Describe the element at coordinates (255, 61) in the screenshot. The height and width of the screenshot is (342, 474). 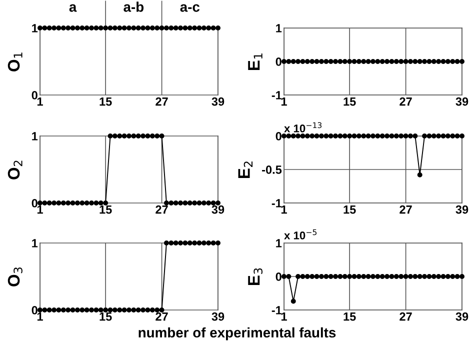
I see `y-axis-title: E$_{1}$` at that location.